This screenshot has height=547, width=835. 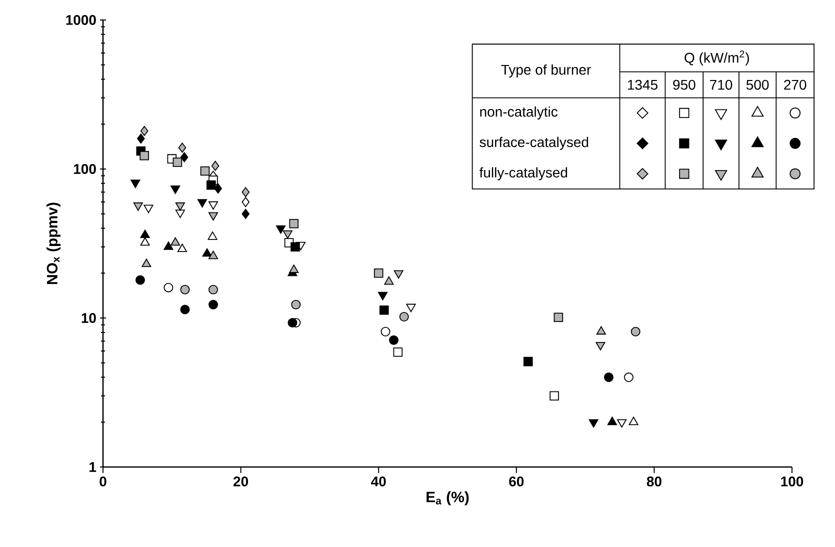 What do you see at coordinates (795, 85) in the screenshot?
I see `annotation: 270` at bounding box center [795, 85].